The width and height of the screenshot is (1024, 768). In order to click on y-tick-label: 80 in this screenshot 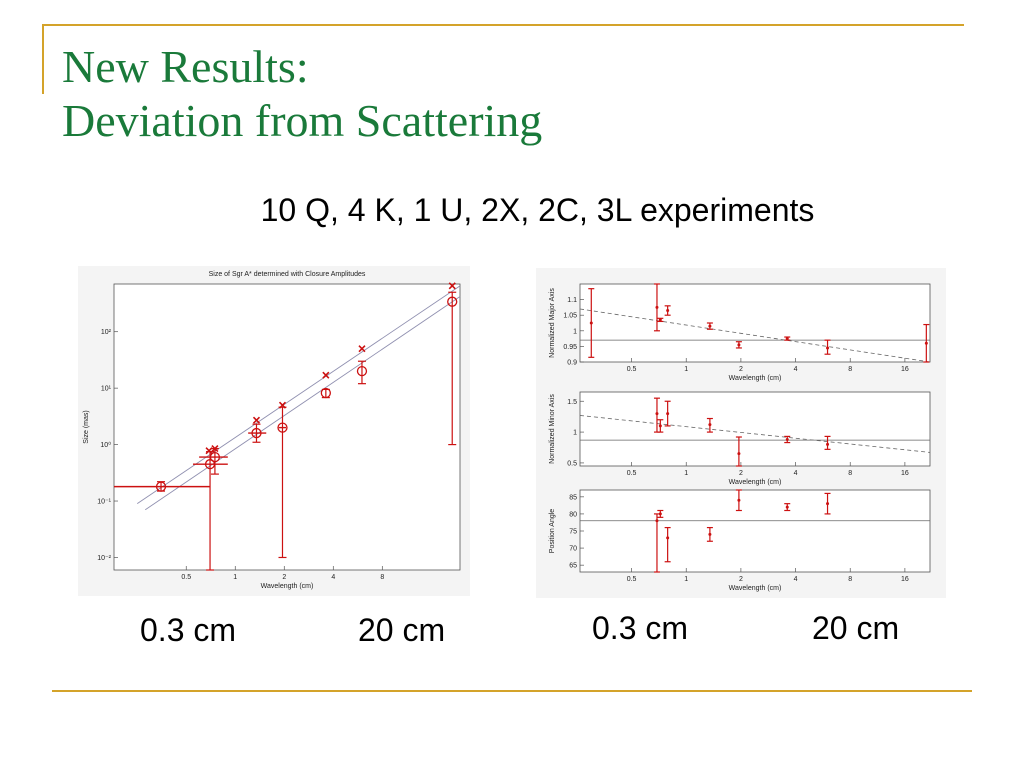, I will do `click(573, 514)`.